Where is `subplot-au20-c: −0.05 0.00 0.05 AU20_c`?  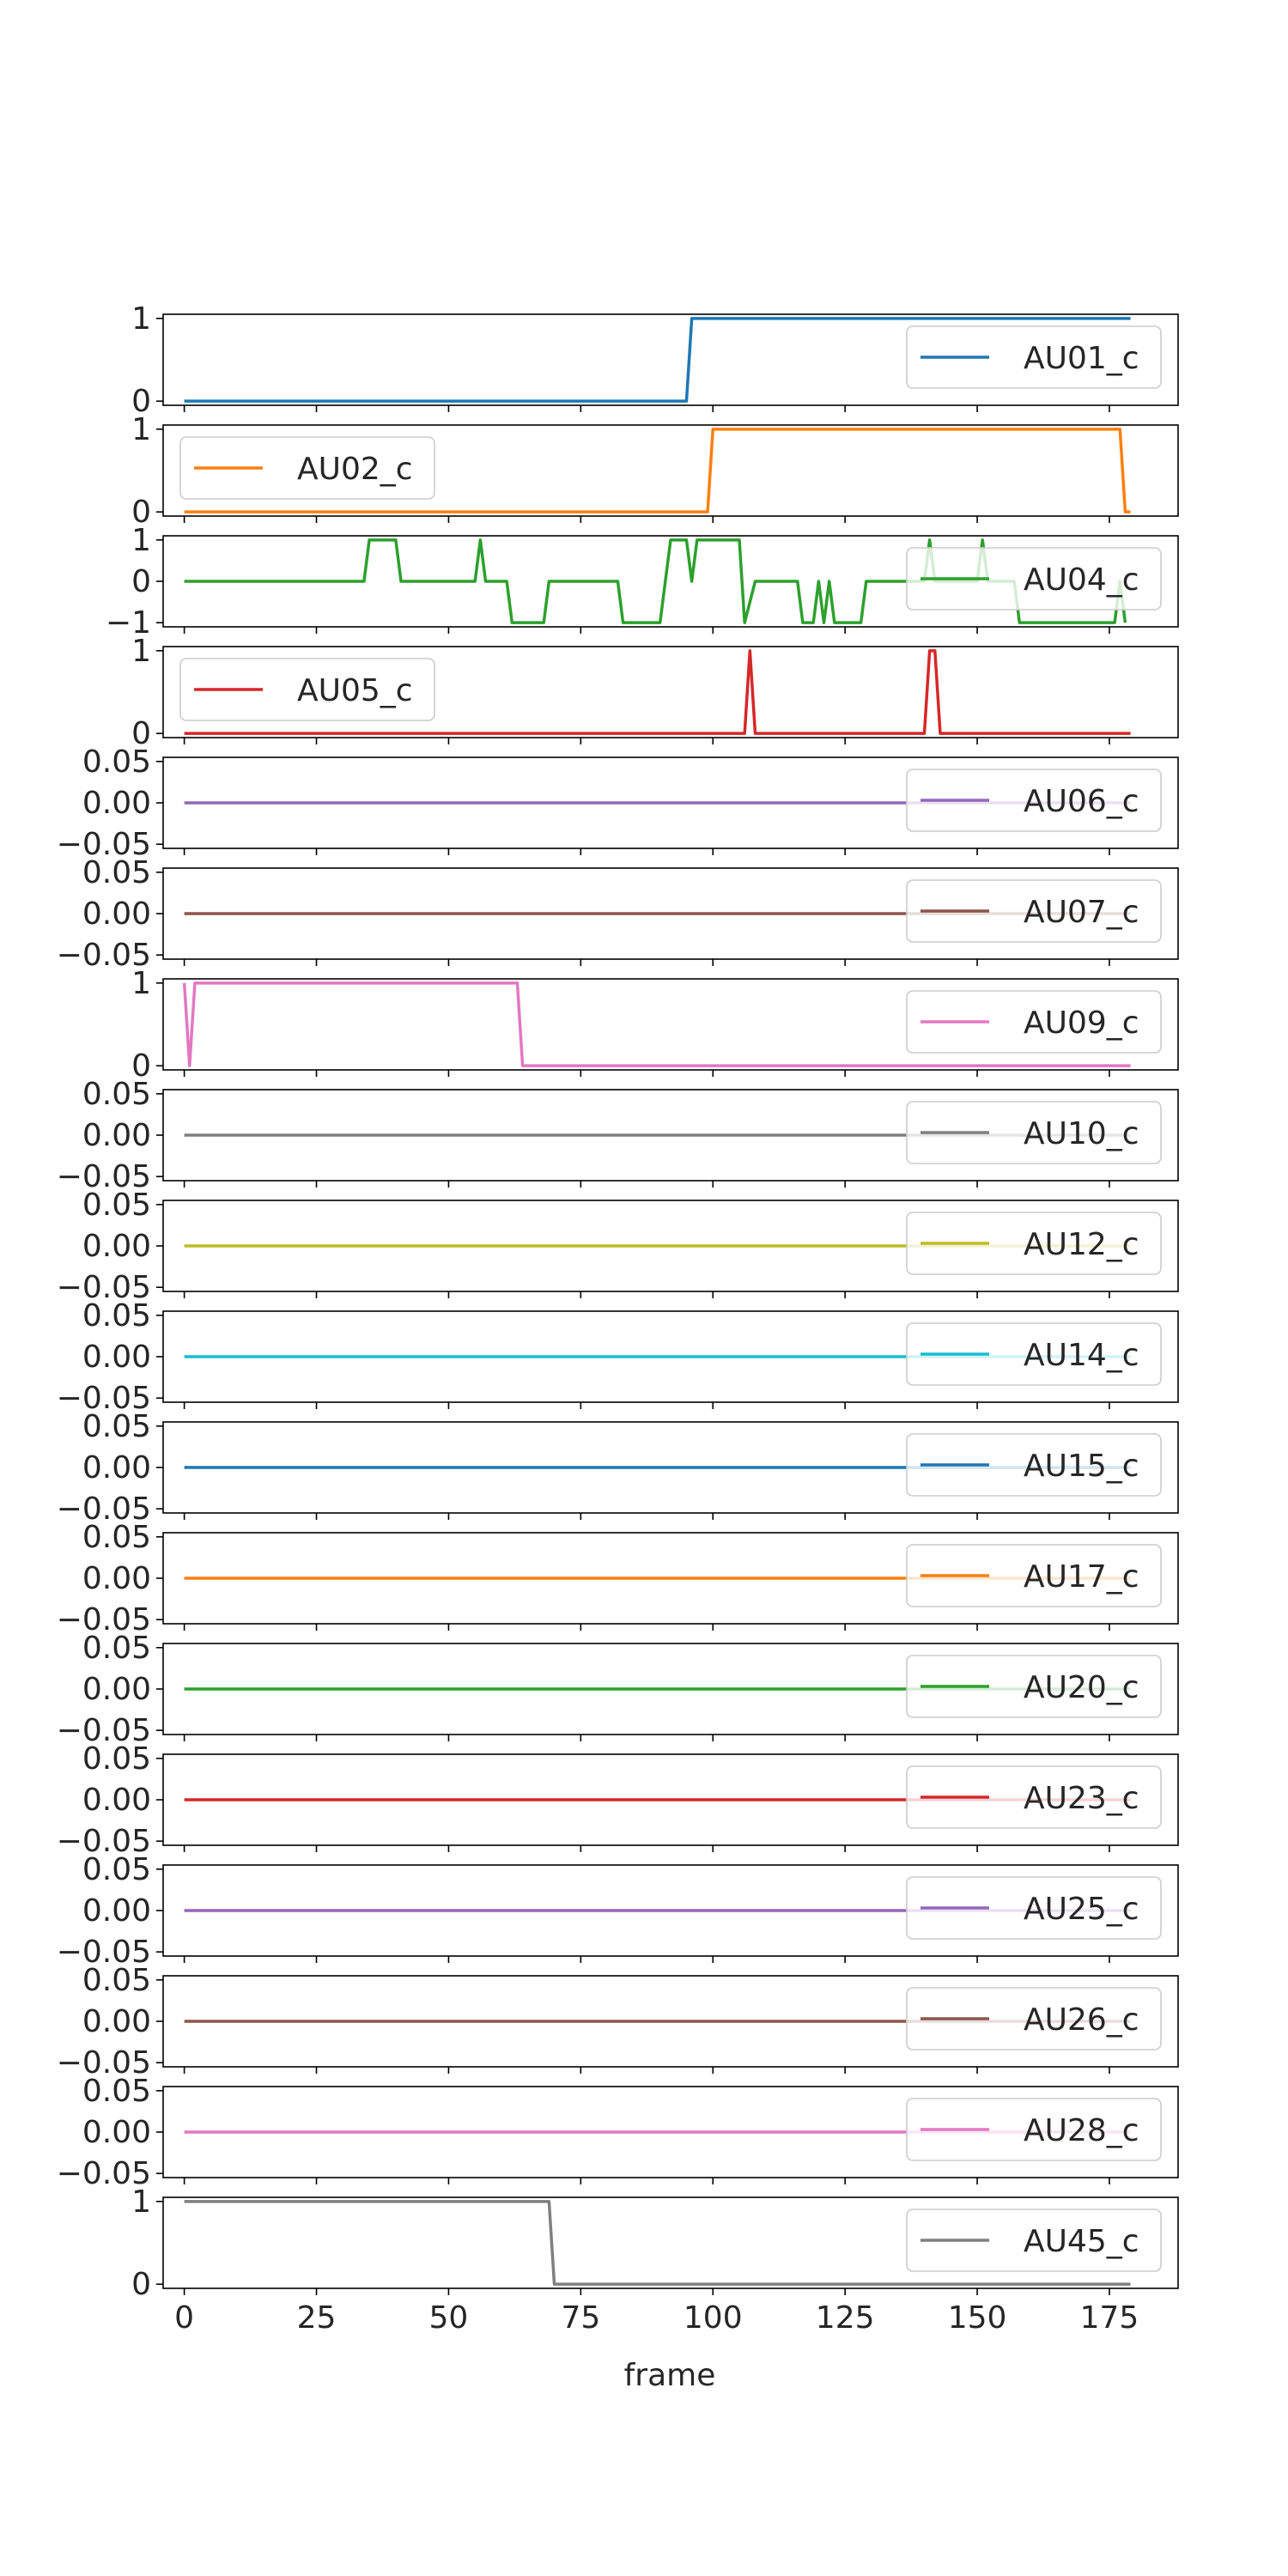 subplot-au20-c: −0.05 0.00 0.05 AU20_c is located at coordinates (618, 1689).